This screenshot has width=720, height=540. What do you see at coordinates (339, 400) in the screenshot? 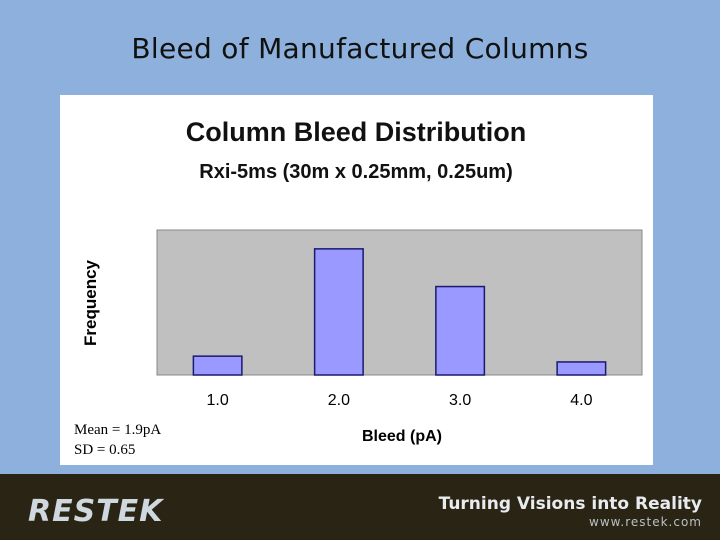
I see `x-tick-label: 2.0` at bounding box center [339, 400].